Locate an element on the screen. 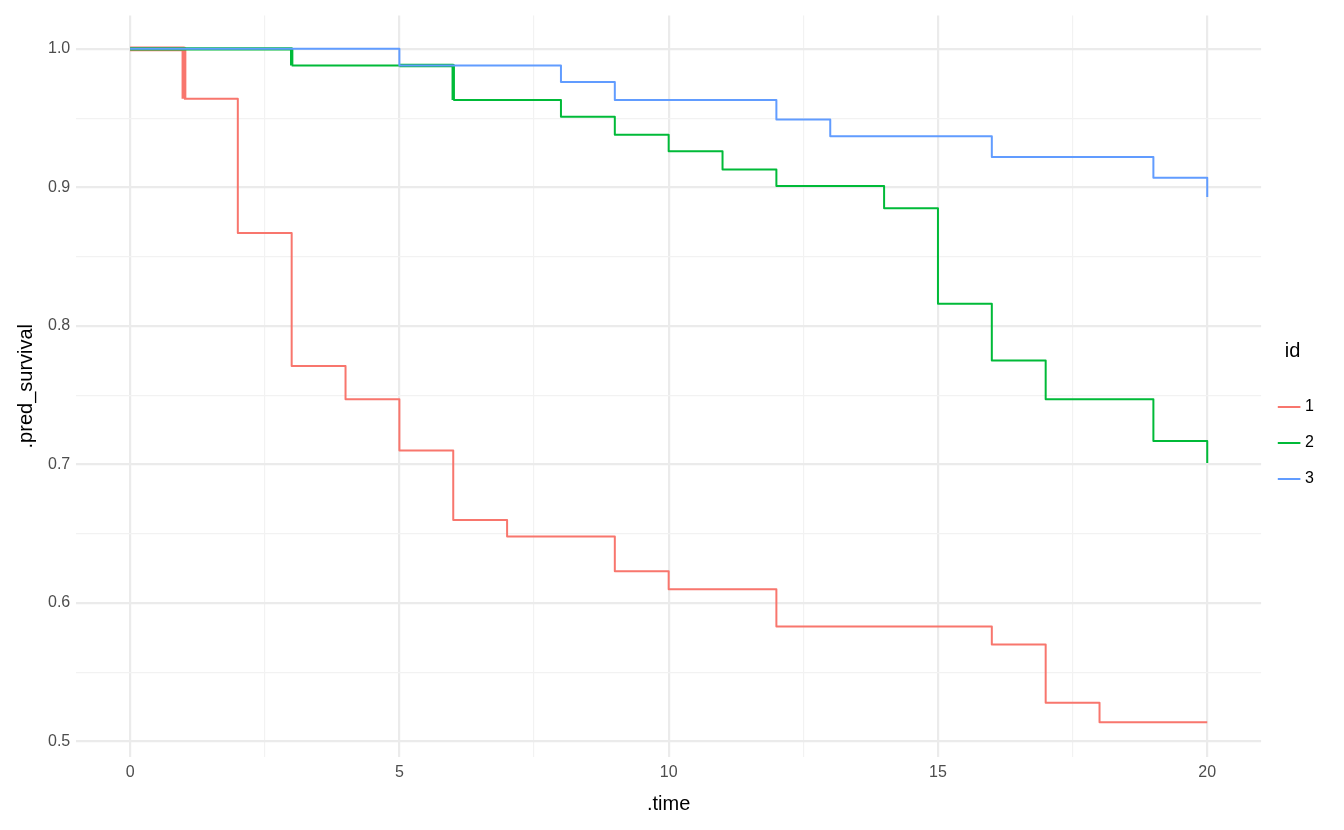 This screenshot has height=830, width=1344. y-tick-label: 0.8 is located at coordinates (59, 325).